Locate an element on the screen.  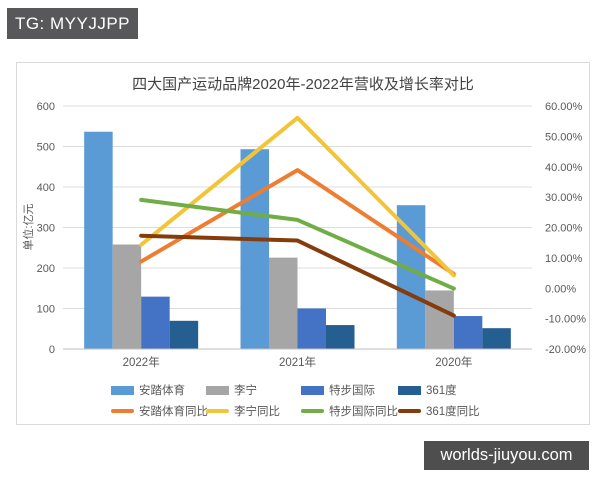
bar-特步国际-2020年 is located at coordinates (468, 332).